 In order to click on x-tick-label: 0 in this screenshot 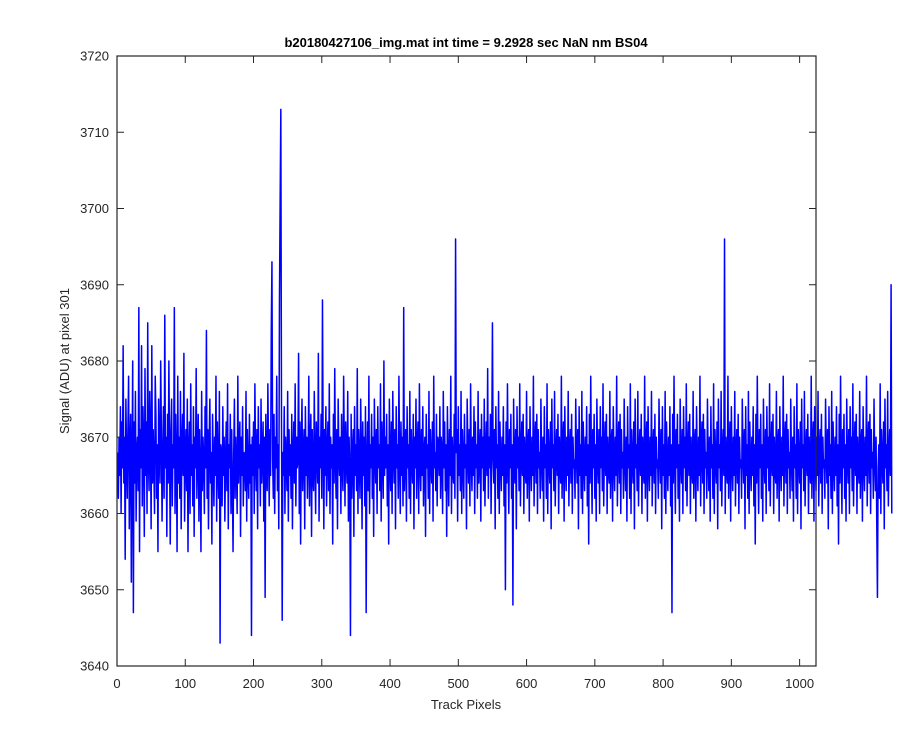, I will do `click(116, 683)`.